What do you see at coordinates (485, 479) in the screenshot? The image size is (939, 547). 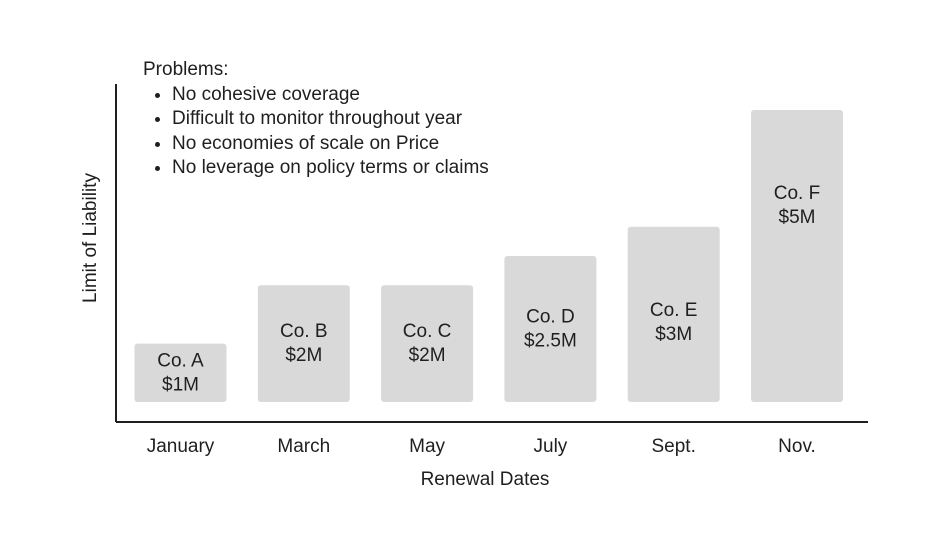 I see `x-axis-title: Renewal Dates` at bounding box center [485, 479].